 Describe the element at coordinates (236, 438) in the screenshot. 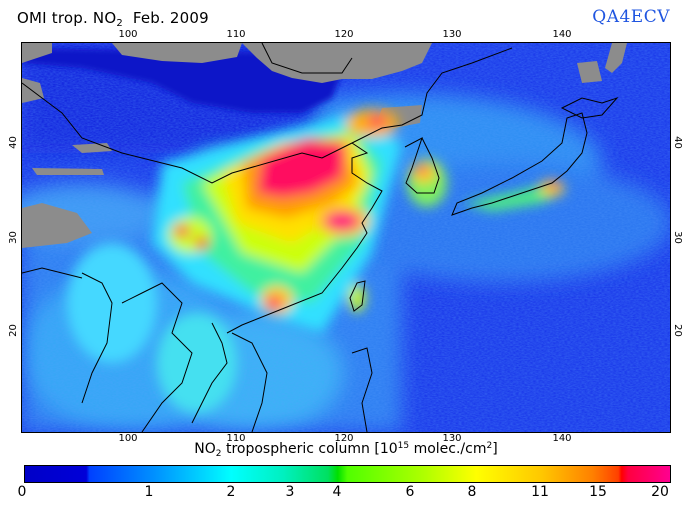

I see `lon-tick-bottom: 110` at that location.